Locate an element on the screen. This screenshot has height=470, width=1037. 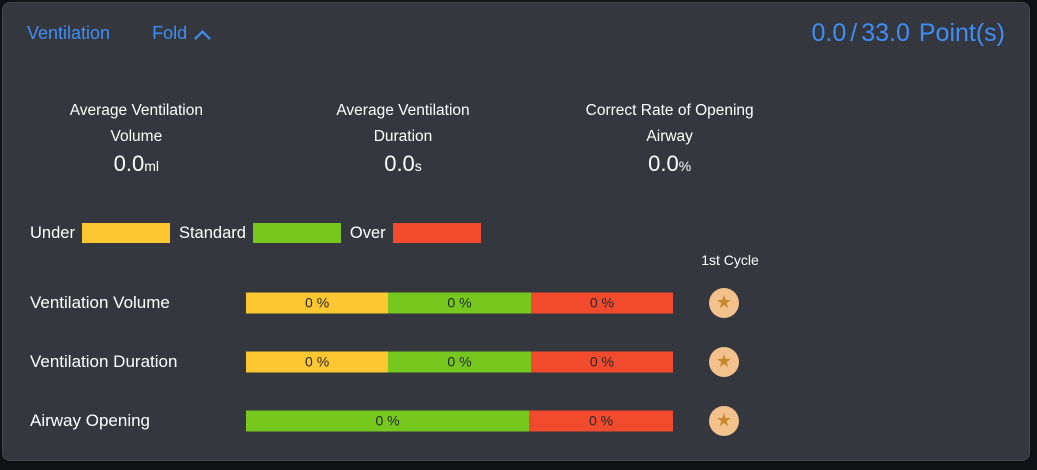
stat-label-line2: Airway is located at coordinates (669, 136).